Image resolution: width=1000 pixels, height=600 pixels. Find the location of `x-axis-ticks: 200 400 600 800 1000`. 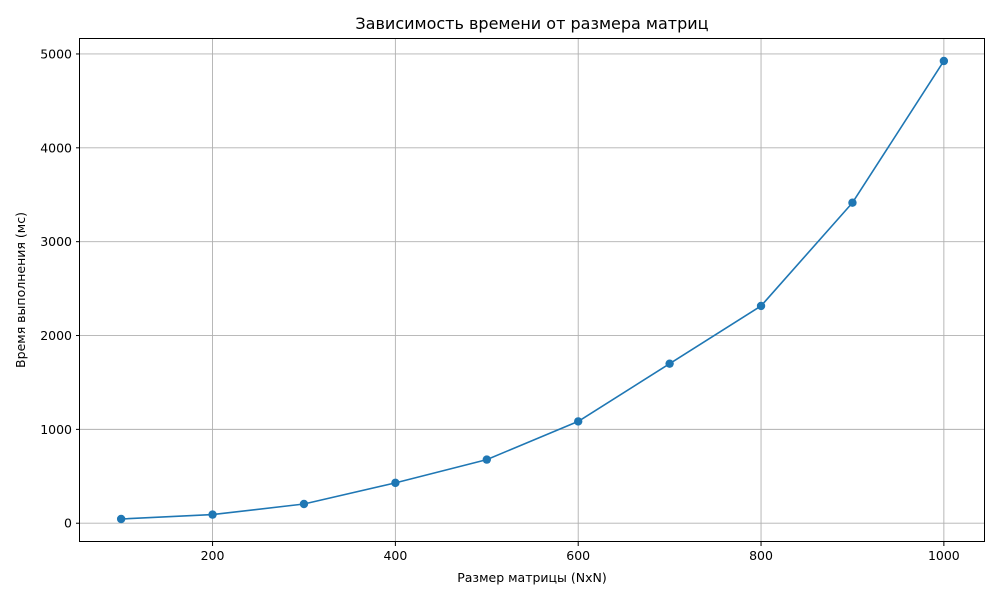

x-axis-ticks: 200 400 600 800 1000 is located at coordinates (580, 552).